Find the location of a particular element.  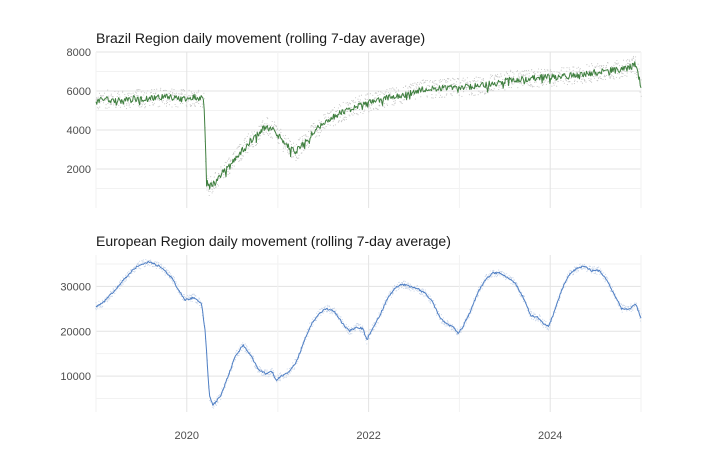

x-tick-label: 2022 is located at coordinates (368, 436).